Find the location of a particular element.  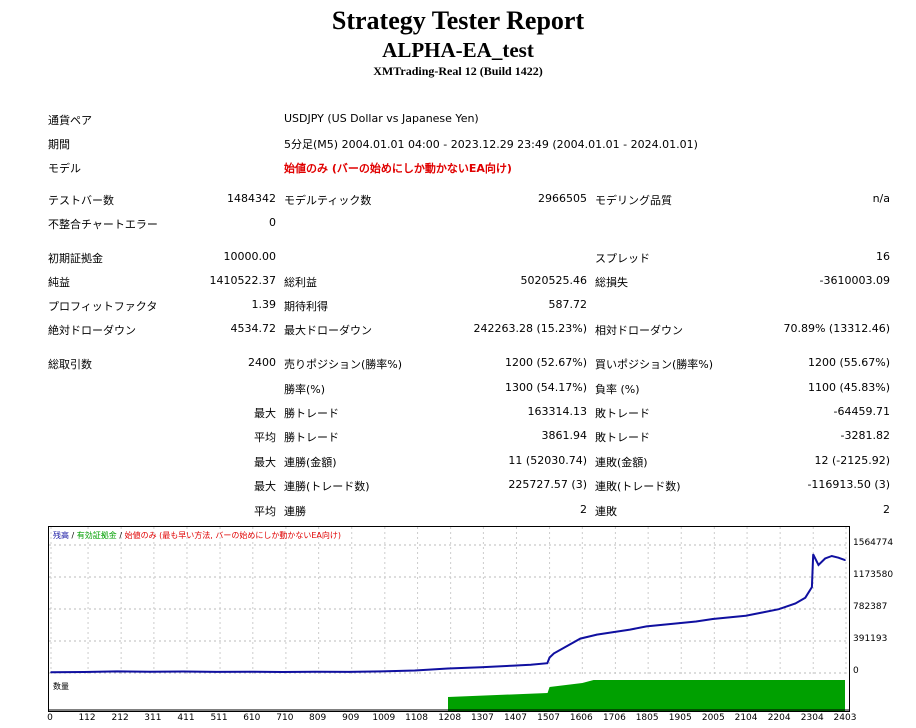

rel-dd-value: 70.89% (13312.46) is located at coordinates (836, 328).